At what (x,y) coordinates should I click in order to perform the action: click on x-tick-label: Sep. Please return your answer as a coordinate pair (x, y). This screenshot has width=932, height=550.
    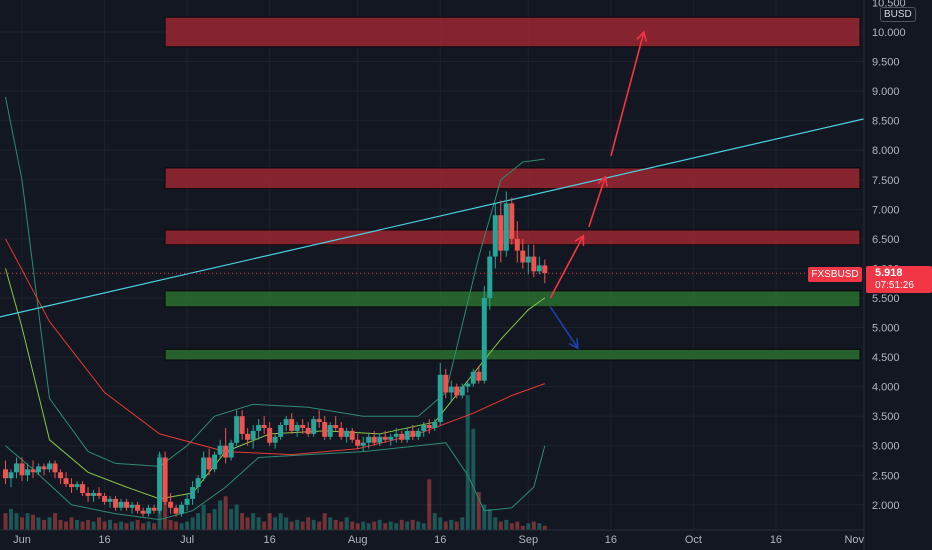
    Looking at the image, I should click on (529, 540).